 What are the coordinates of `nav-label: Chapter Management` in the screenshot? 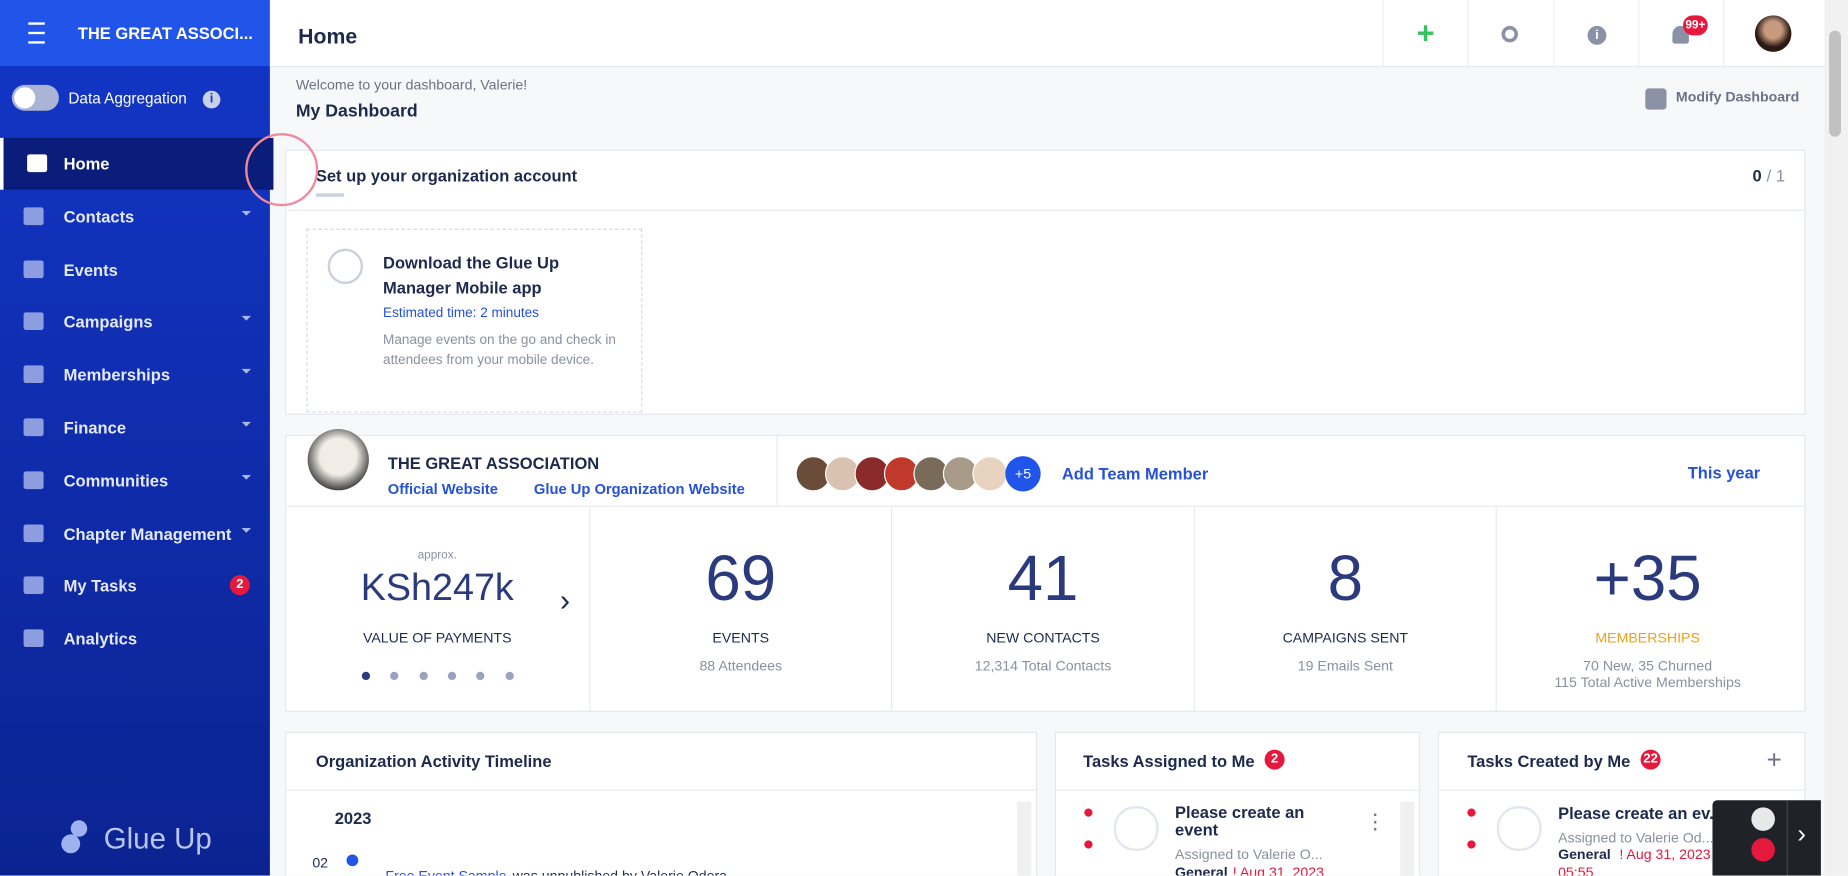 It's located at (147, 533).